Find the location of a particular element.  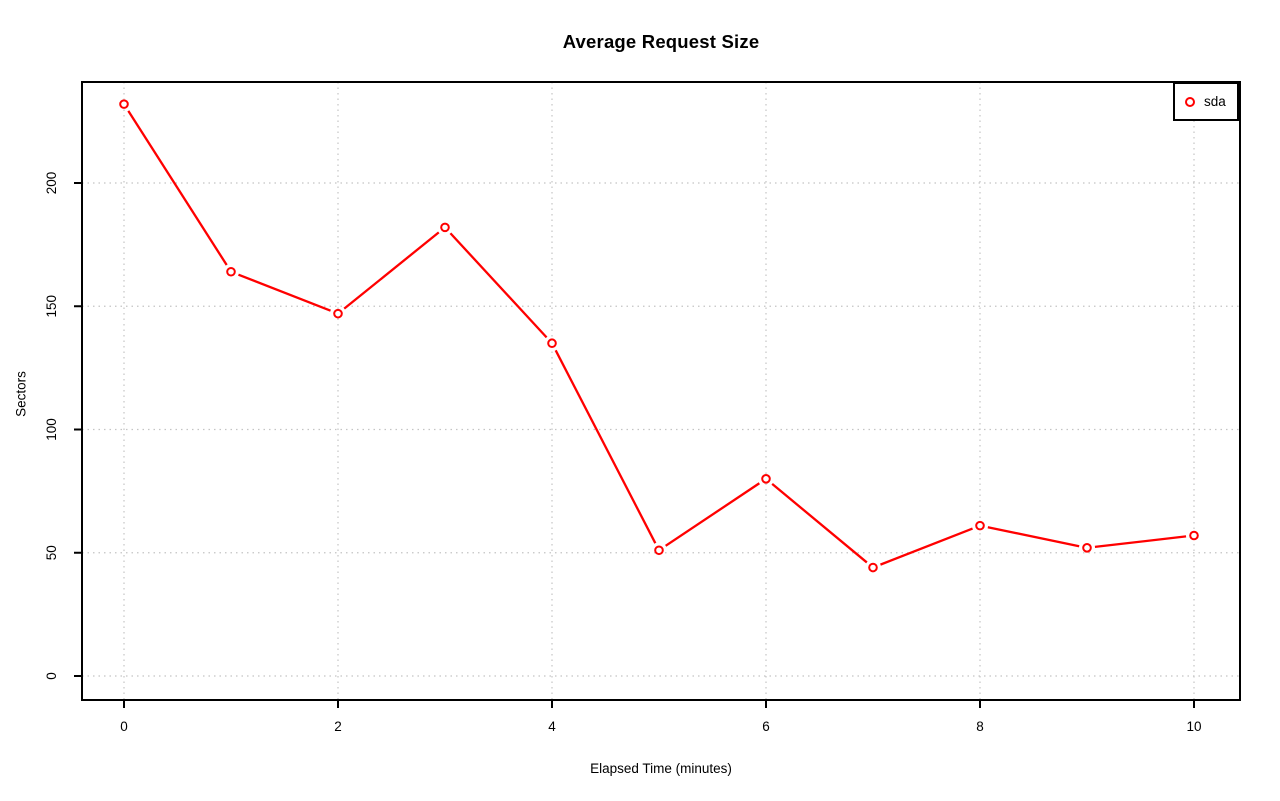

x-tick-label: 6 is located at coordinates (766, 726).